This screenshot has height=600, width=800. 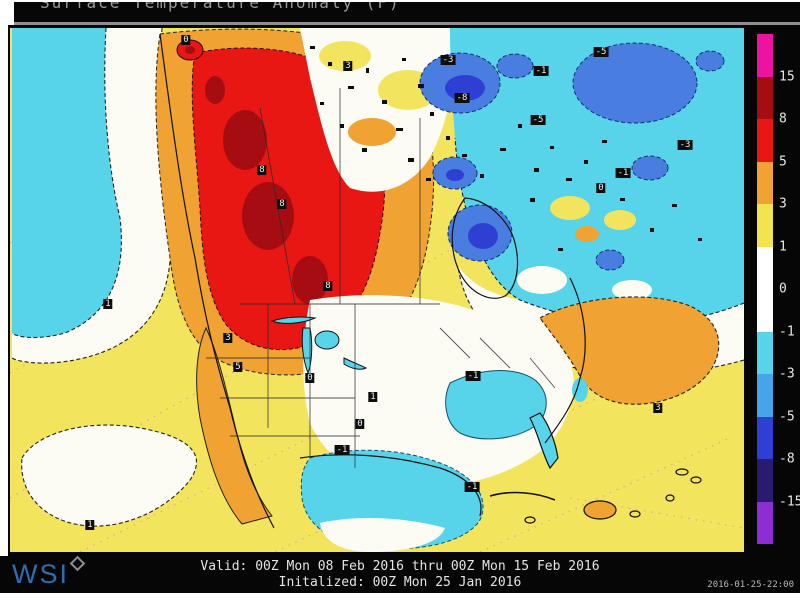 What do you see at coordinates (407, 13) in the screenshot?
I see `title-bar: Surface Temperature Anomaly (F)` at bounding box center [407, 13].